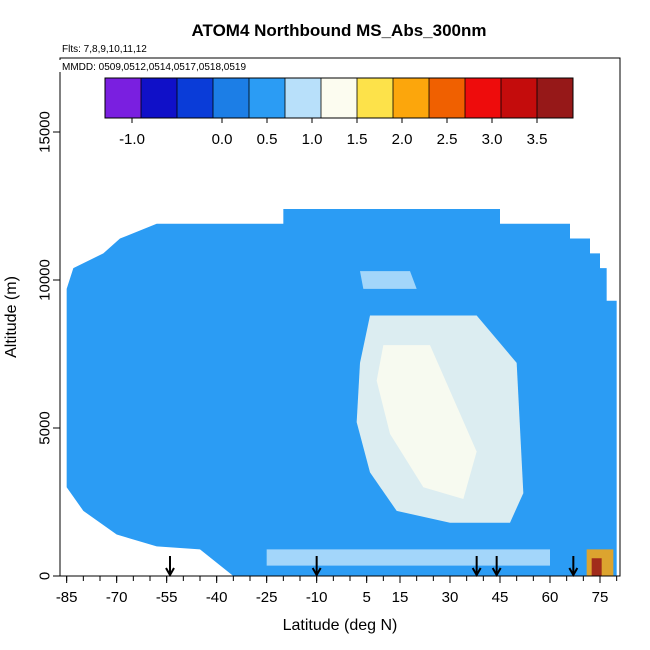 This screenshot has width=650, height=650. What do you see at coordinates (357, 139) in the screenshot?
I see `colorbar-tick-label: 1.5` at bounding box center [357, 139].